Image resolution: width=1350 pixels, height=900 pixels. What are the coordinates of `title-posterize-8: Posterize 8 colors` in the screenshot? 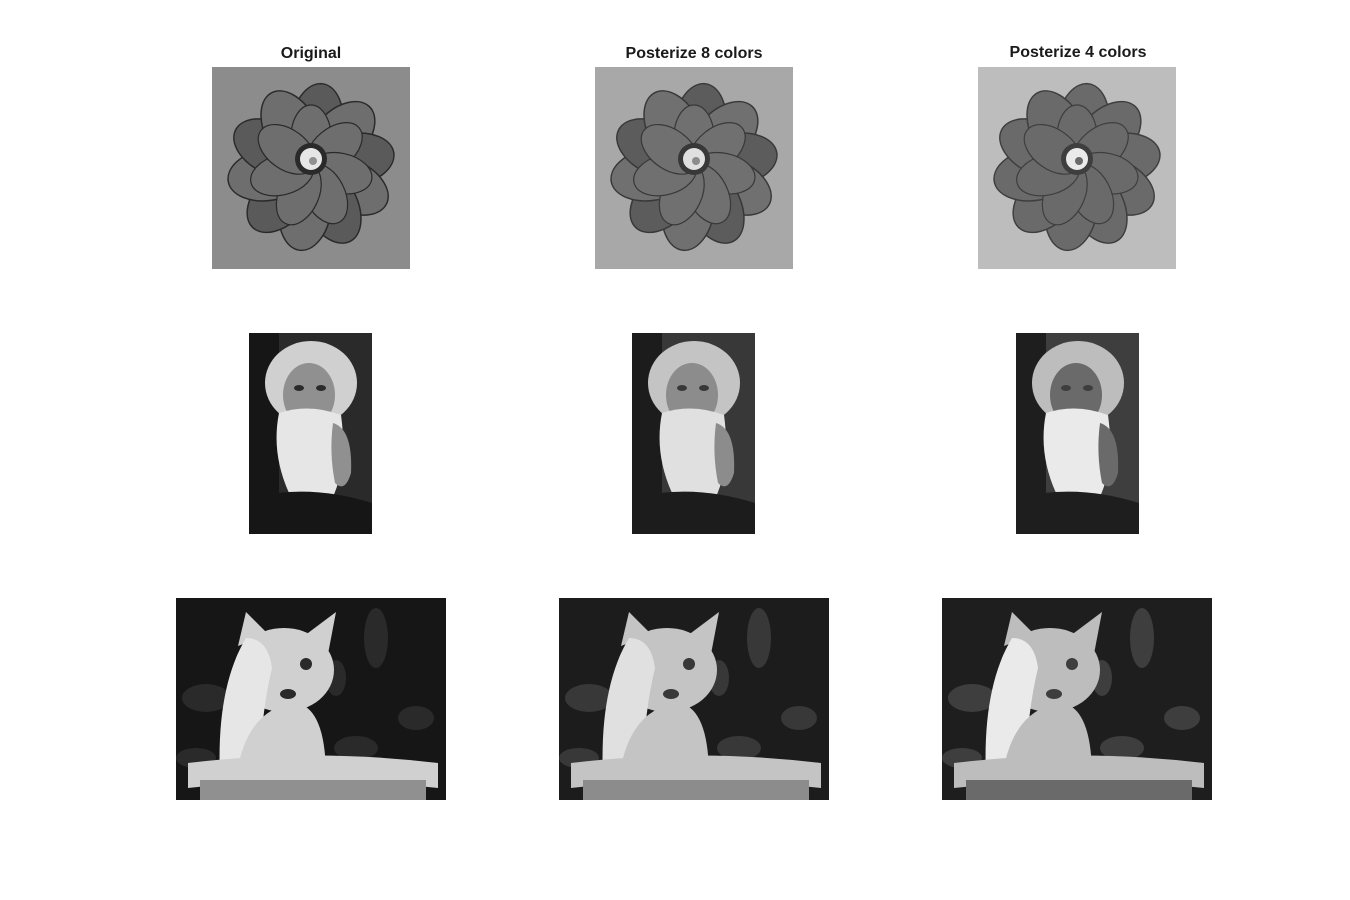 It's located at (694, 53).